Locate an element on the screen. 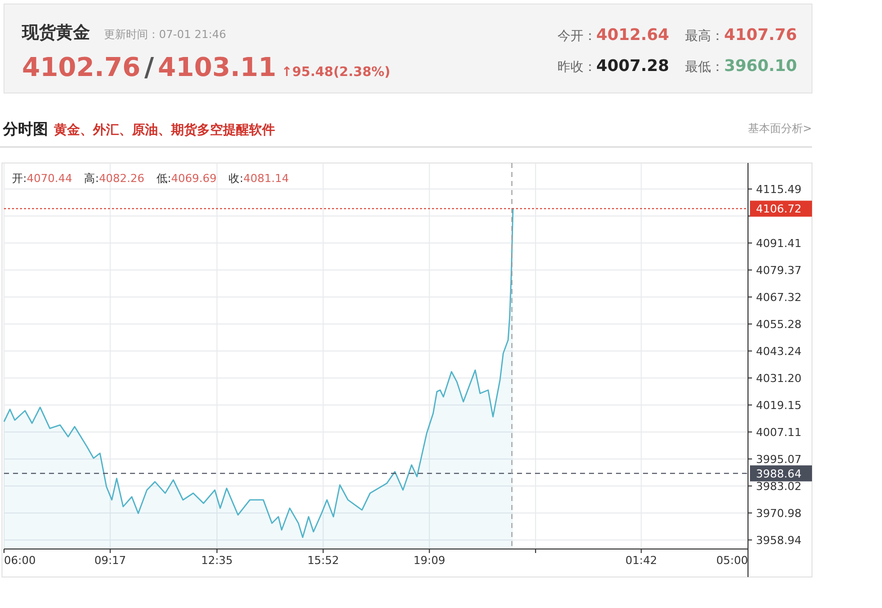 This screenshot has width=882, height=608. text: 今开： is located at coordinates (576, 36).